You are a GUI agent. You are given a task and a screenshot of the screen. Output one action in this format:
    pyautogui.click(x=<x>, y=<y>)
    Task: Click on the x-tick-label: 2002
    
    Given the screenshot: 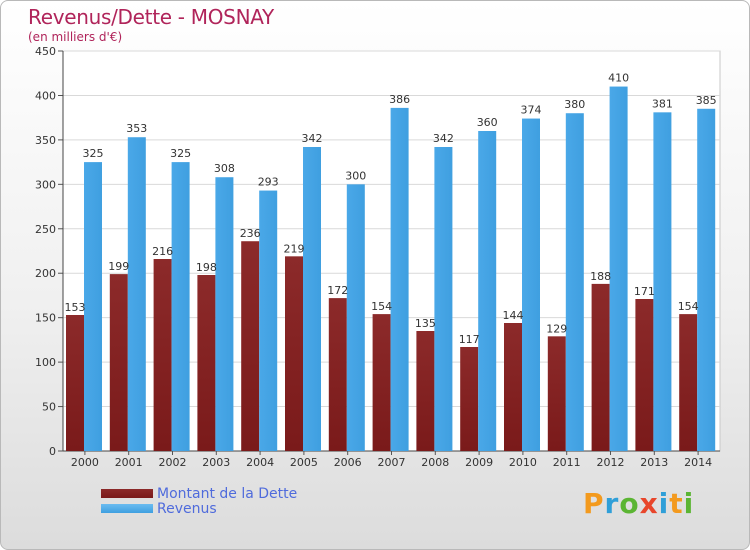 What is the action you would take?
    pyautogui.click(x=173, y=462)
    